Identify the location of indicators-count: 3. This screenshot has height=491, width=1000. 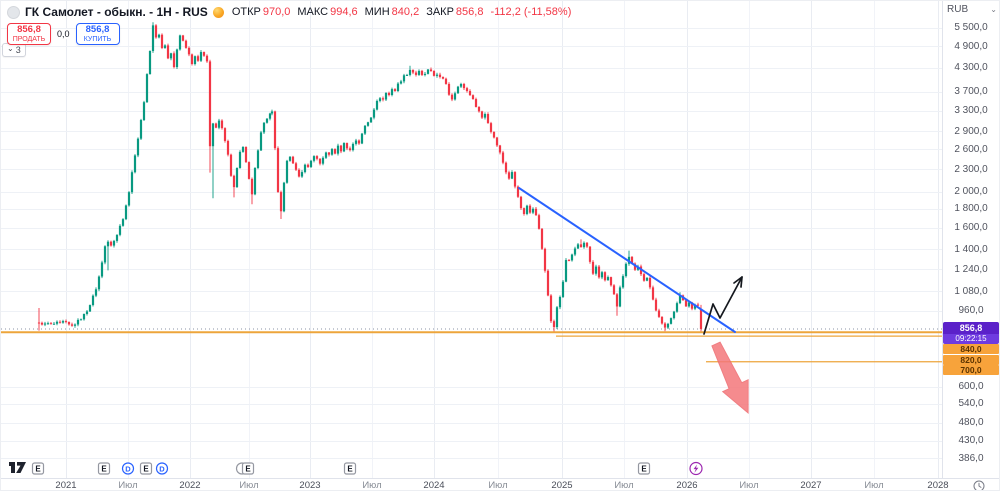
(18, 50).